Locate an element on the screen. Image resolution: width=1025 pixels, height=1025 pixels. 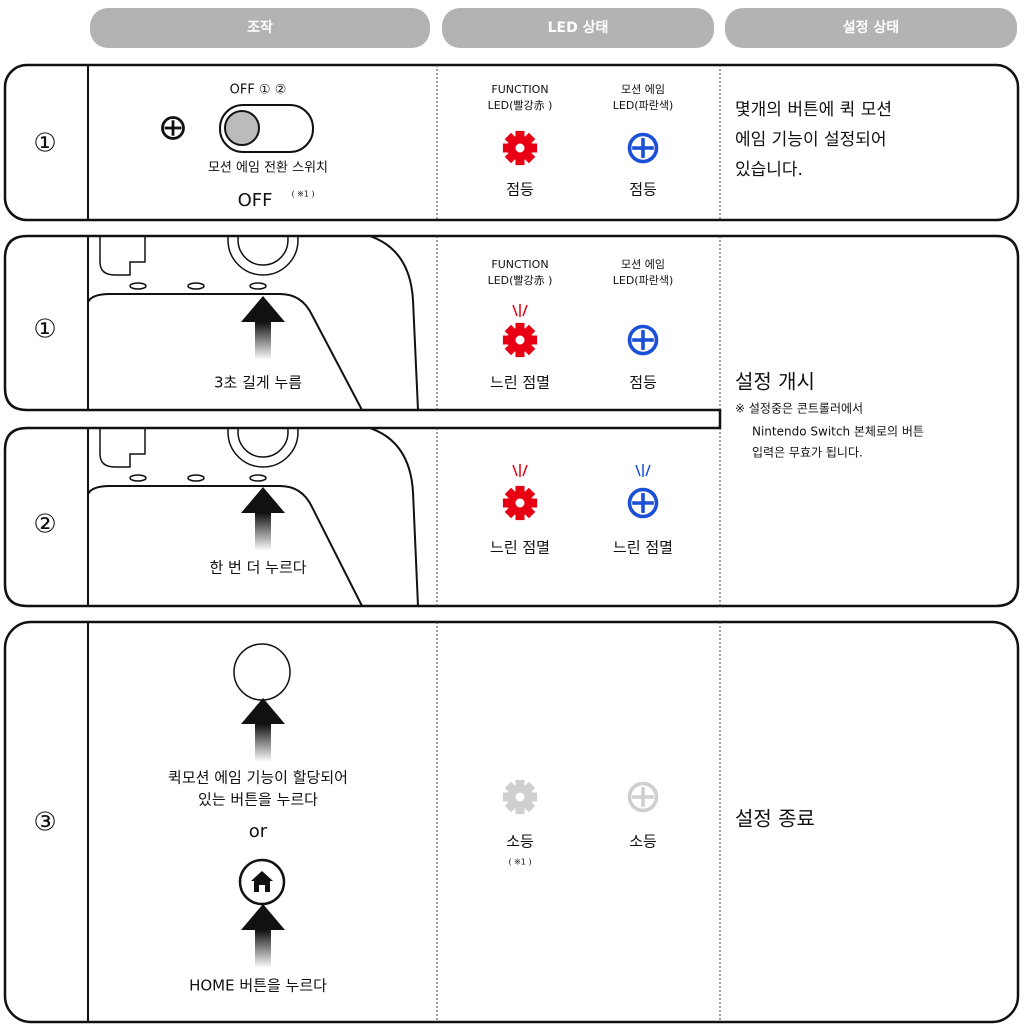
setting-note: 입력은 무효가 됩니다. is located at coordinates (807, 453).